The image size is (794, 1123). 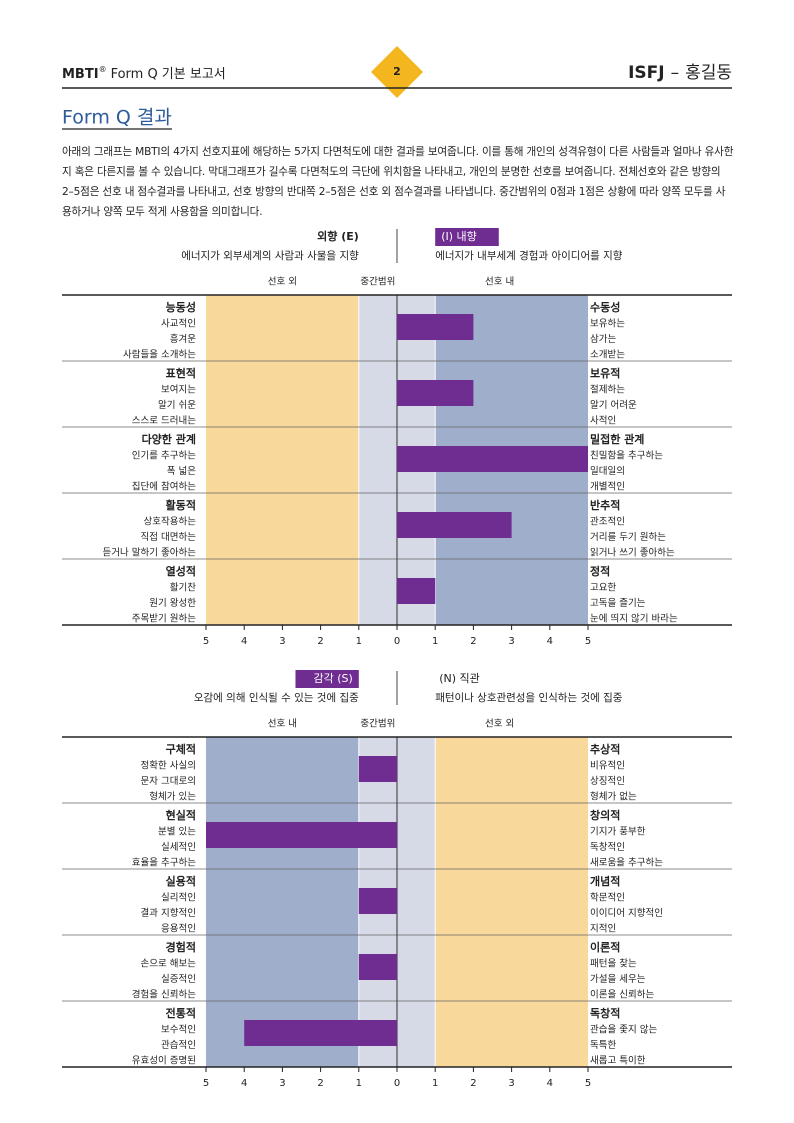 I want to click on facet-left-name: 구체적, so click(x=181, y=749).